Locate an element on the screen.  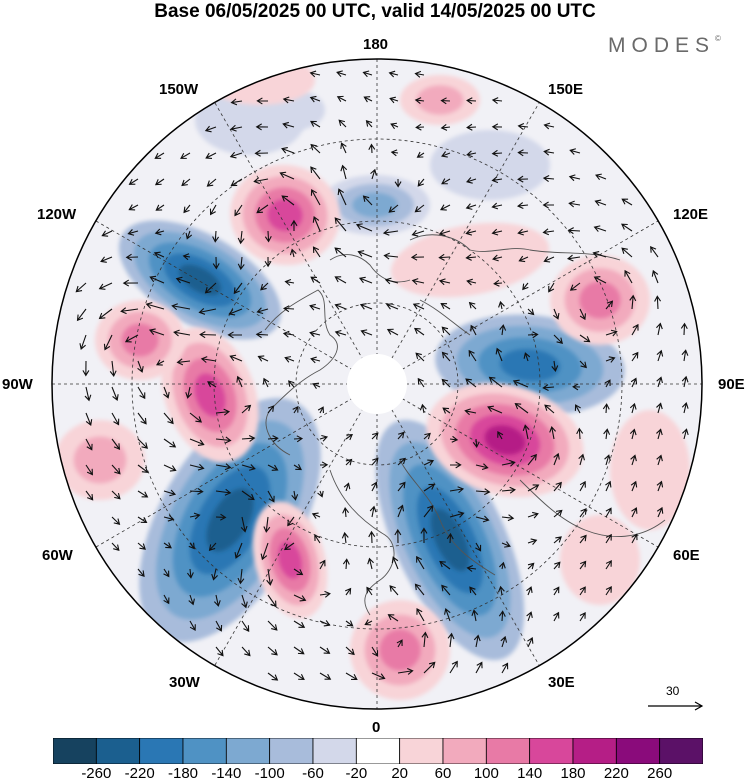
colorbar-tick-label: -100 is located at coordinates (269, 773).